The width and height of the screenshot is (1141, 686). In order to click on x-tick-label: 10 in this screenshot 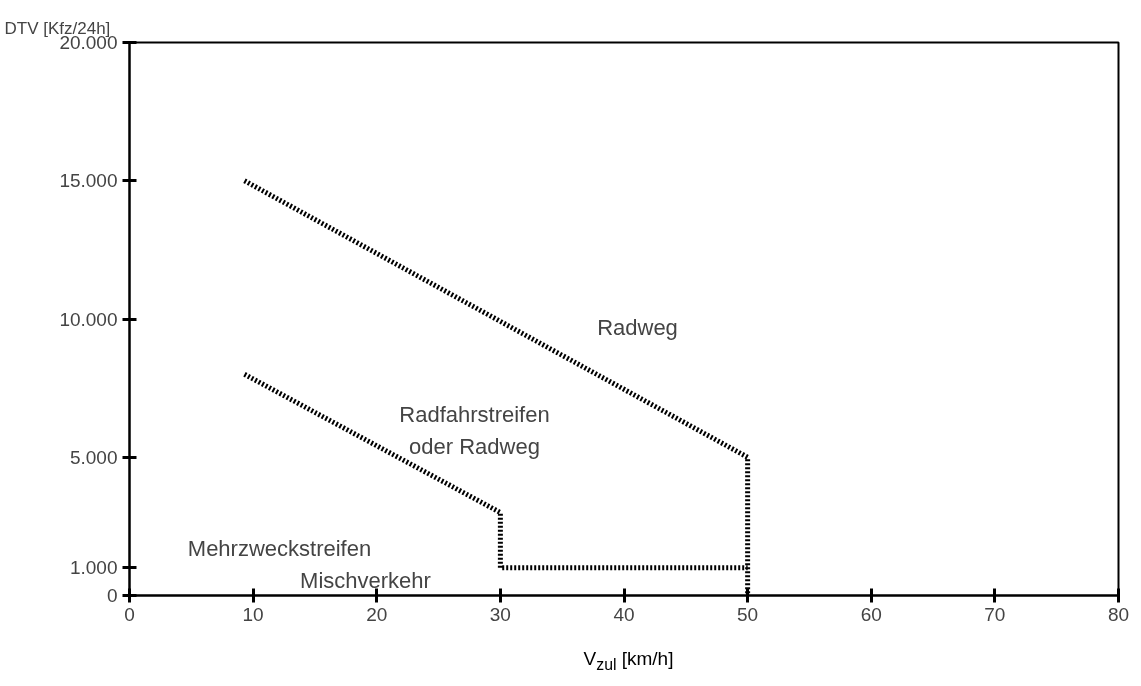, I will do `click(253, 614)`.